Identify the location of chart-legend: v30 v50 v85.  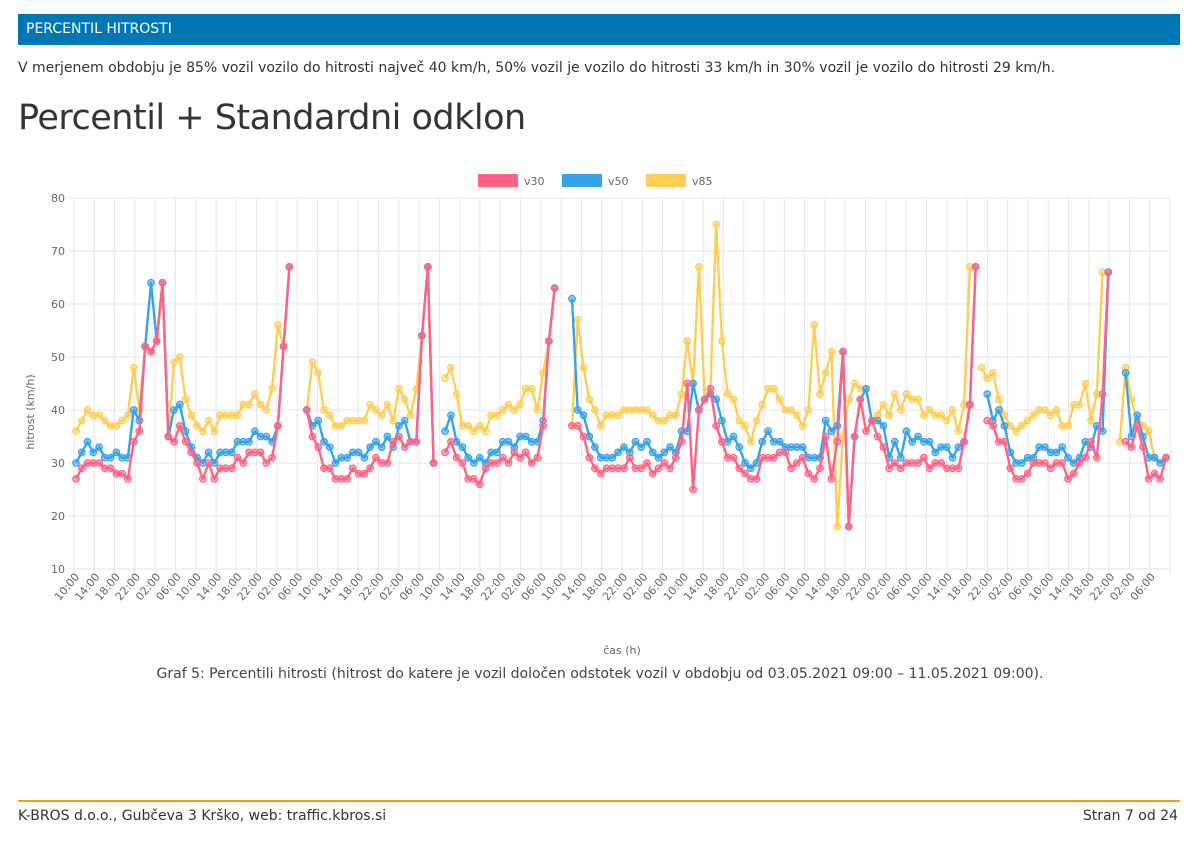
(595, 181).